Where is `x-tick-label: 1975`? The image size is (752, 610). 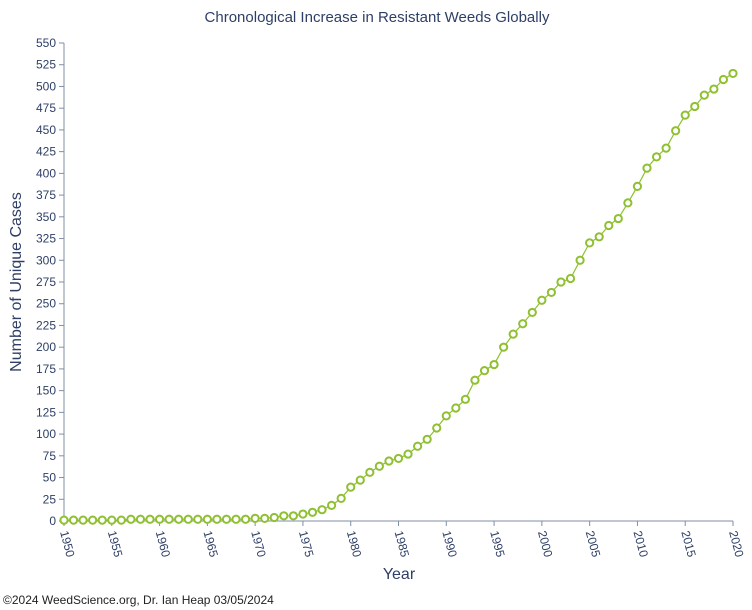 x-tick-label: 1975 is located at coordinates (306, 544).